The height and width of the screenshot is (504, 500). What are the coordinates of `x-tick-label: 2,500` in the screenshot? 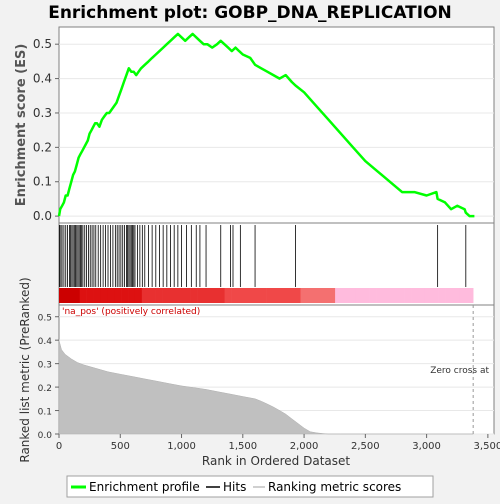 It's located at (365, 446).